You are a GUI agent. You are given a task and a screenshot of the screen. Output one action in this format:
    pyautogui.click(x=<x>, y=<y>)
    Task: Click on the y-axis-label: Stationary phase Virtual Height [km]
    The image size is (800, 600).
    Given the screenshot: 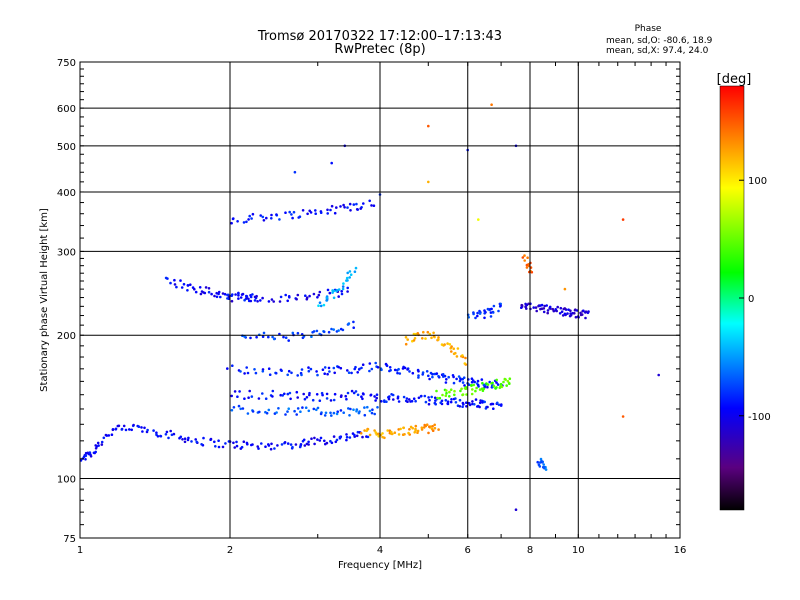 What is the action you would take?
    pyautogui.click(x=44, y=300)
    